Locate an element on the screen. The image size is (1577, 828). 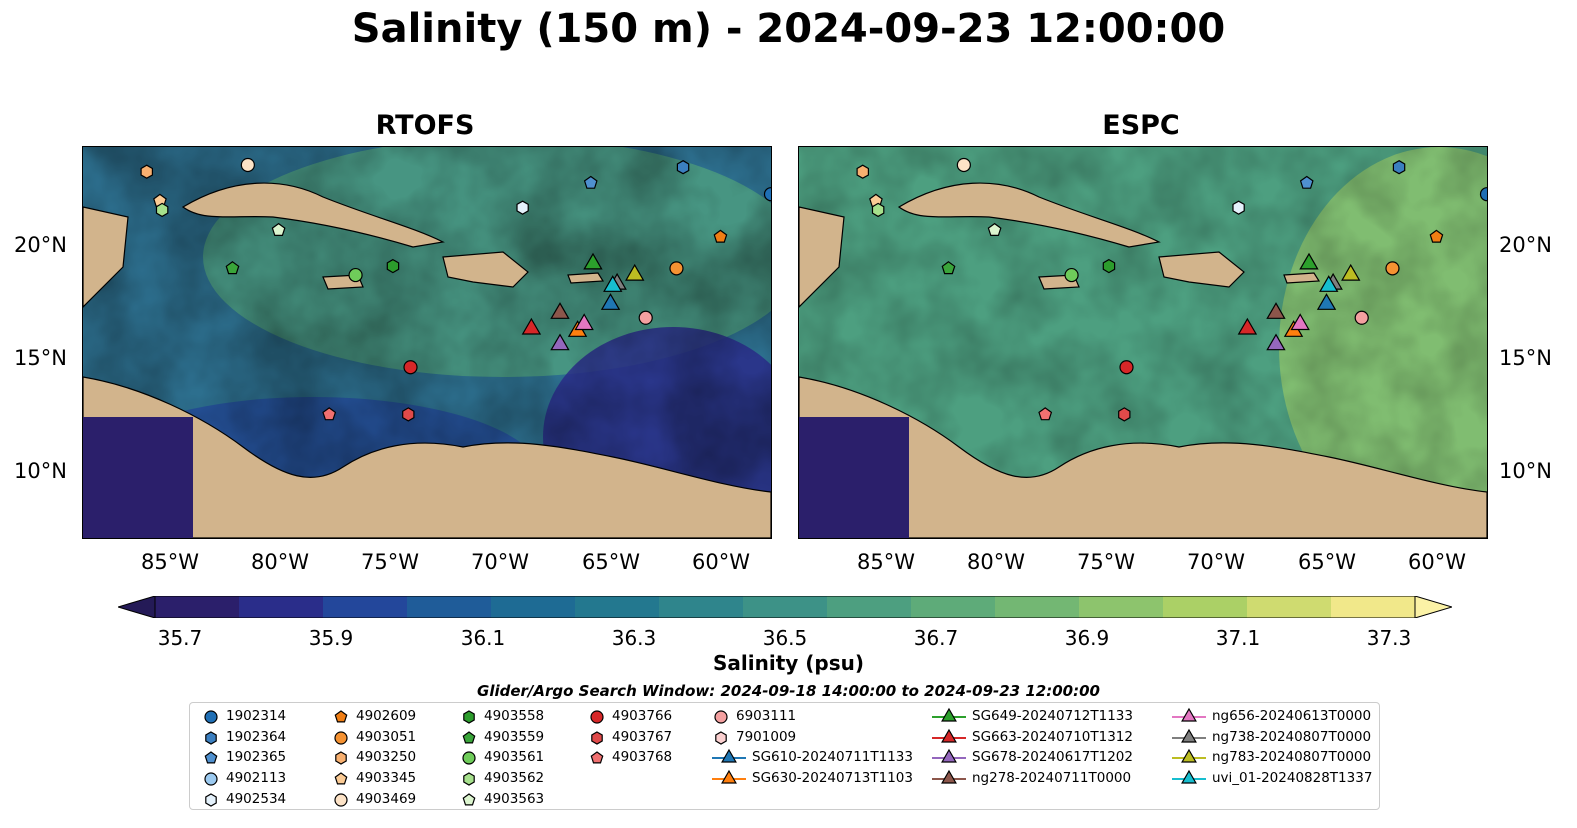
rtofs-marker-SG678-20240617T1202 is located at coordinates (560, 342).